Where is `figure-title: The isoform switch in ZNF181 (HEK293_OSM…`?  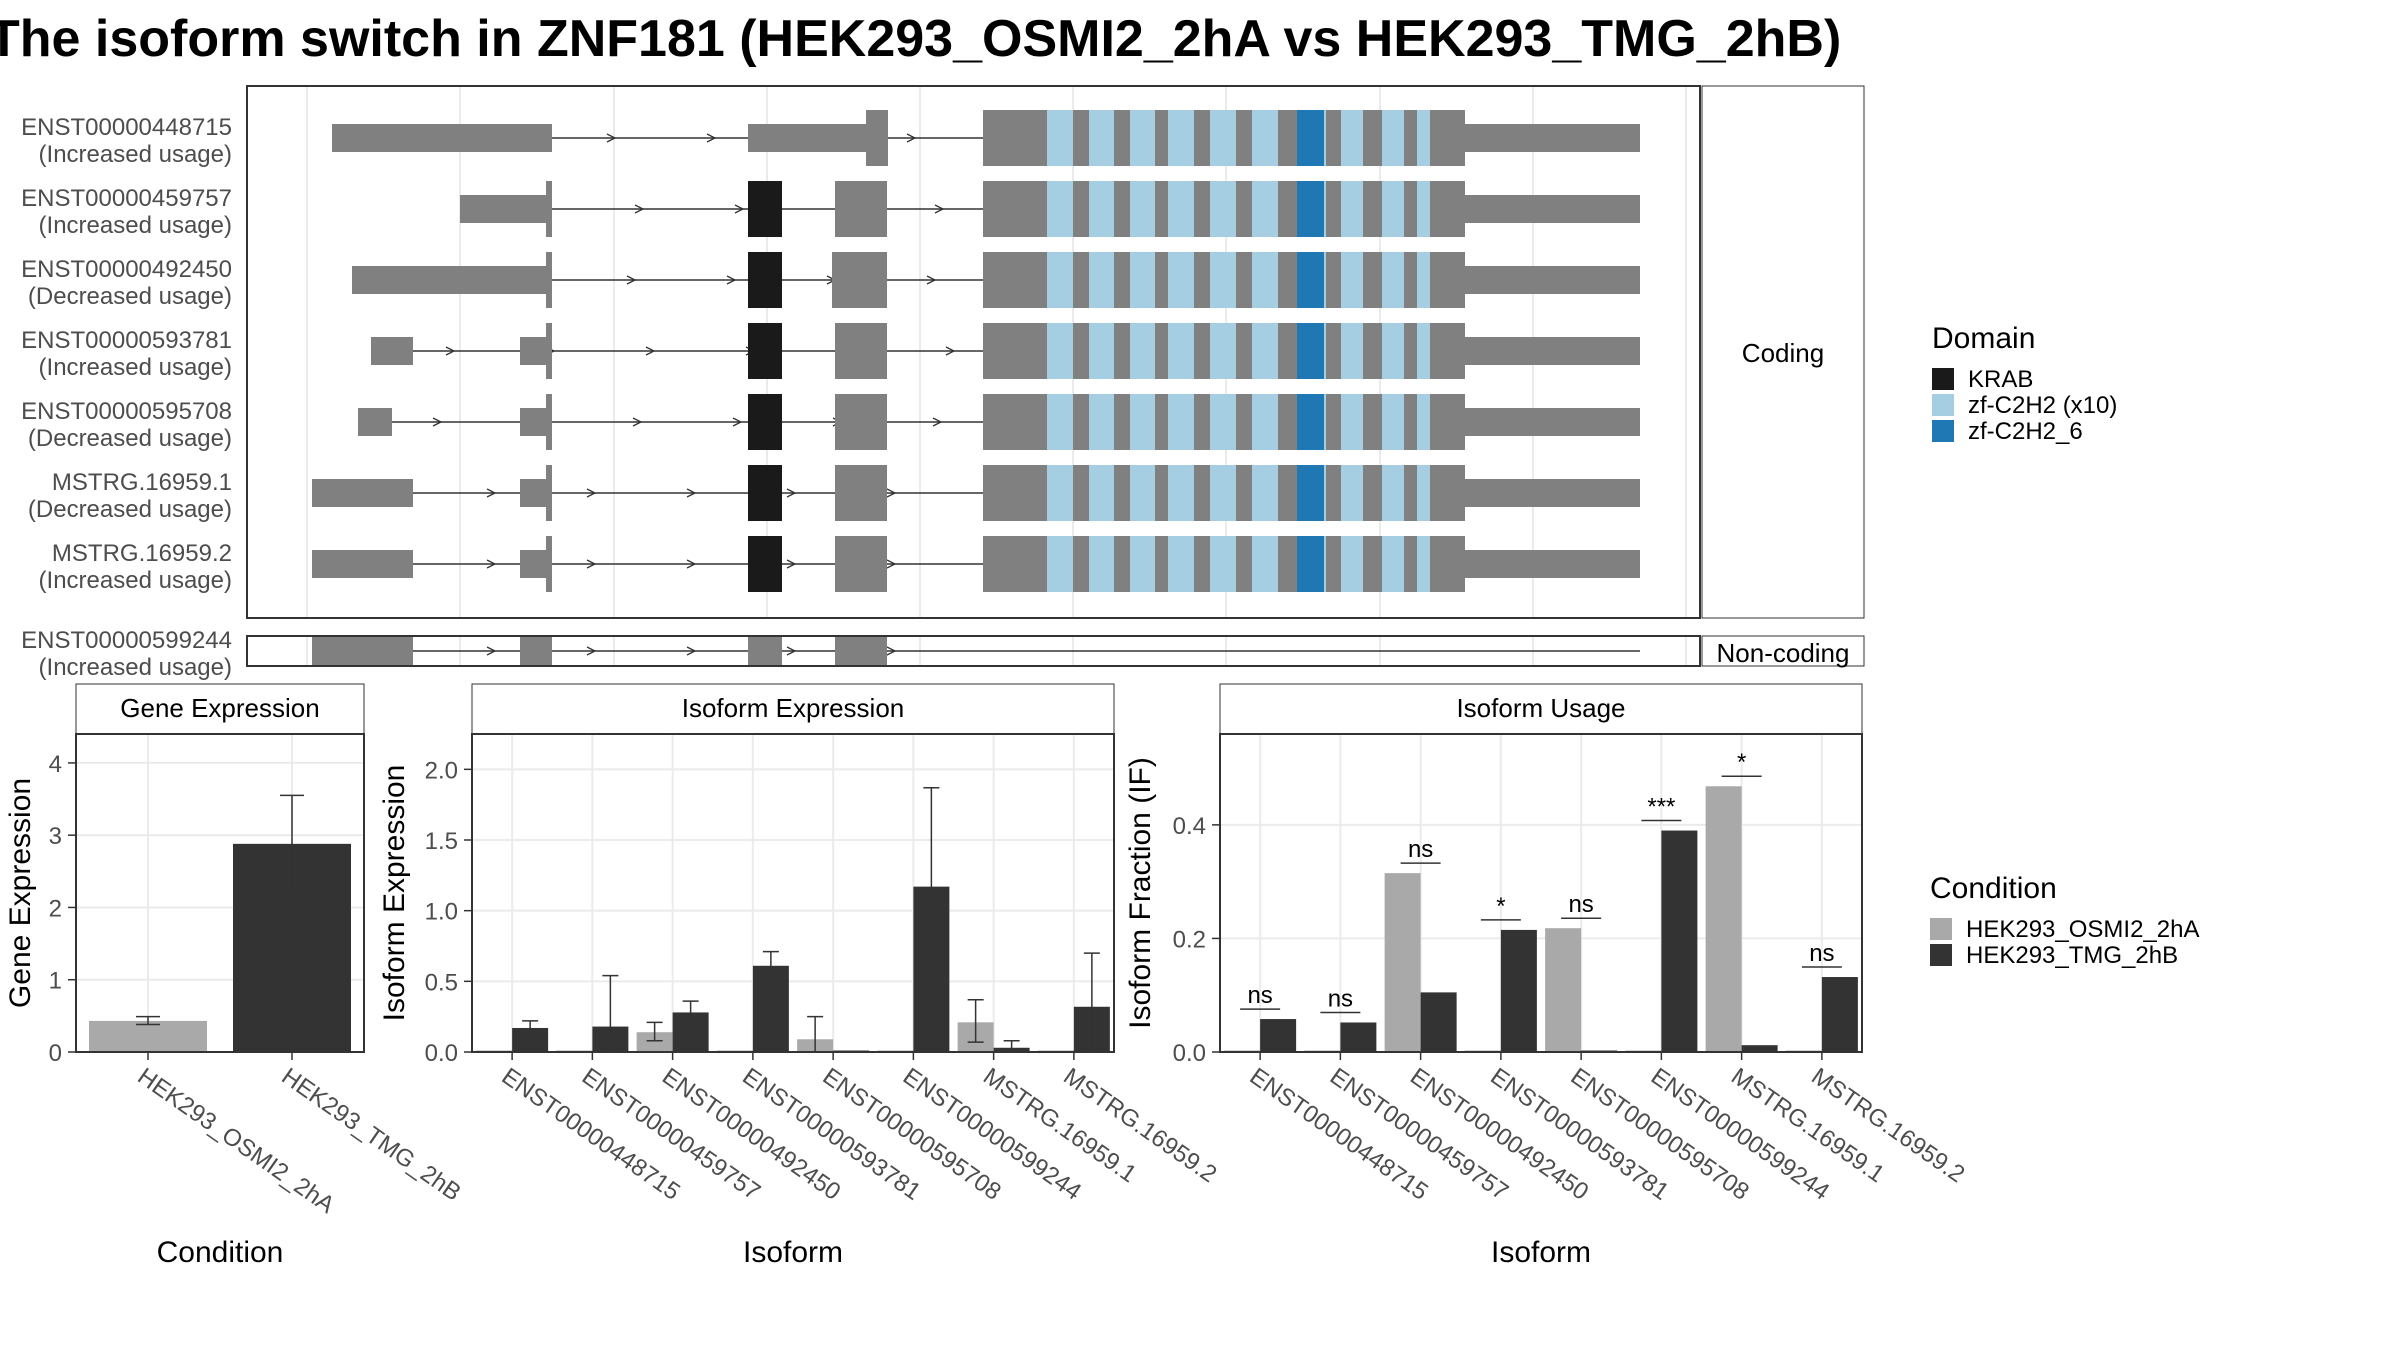 figure-title: The isoform switch in ZNF181 (HEK293_OSM… is located at coordinates (920, 39).